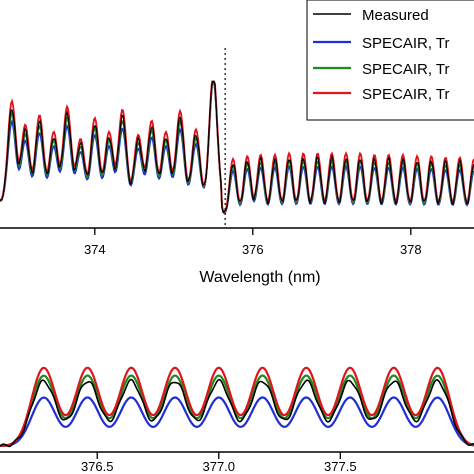 The image size is (474, 474). Describe the element at coordinates (340, 466) in the screenshot. I see `bottom-x-tick-label: 377.5` at that location.